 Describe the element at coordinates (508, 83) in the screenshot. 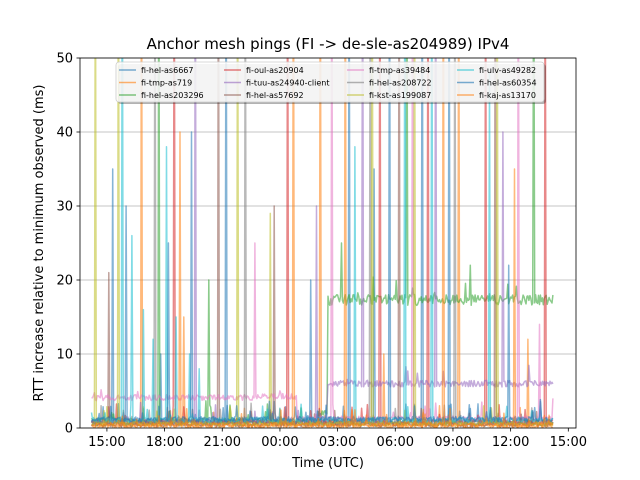

I see `legend-label: fi-hel-as60354` at that location.